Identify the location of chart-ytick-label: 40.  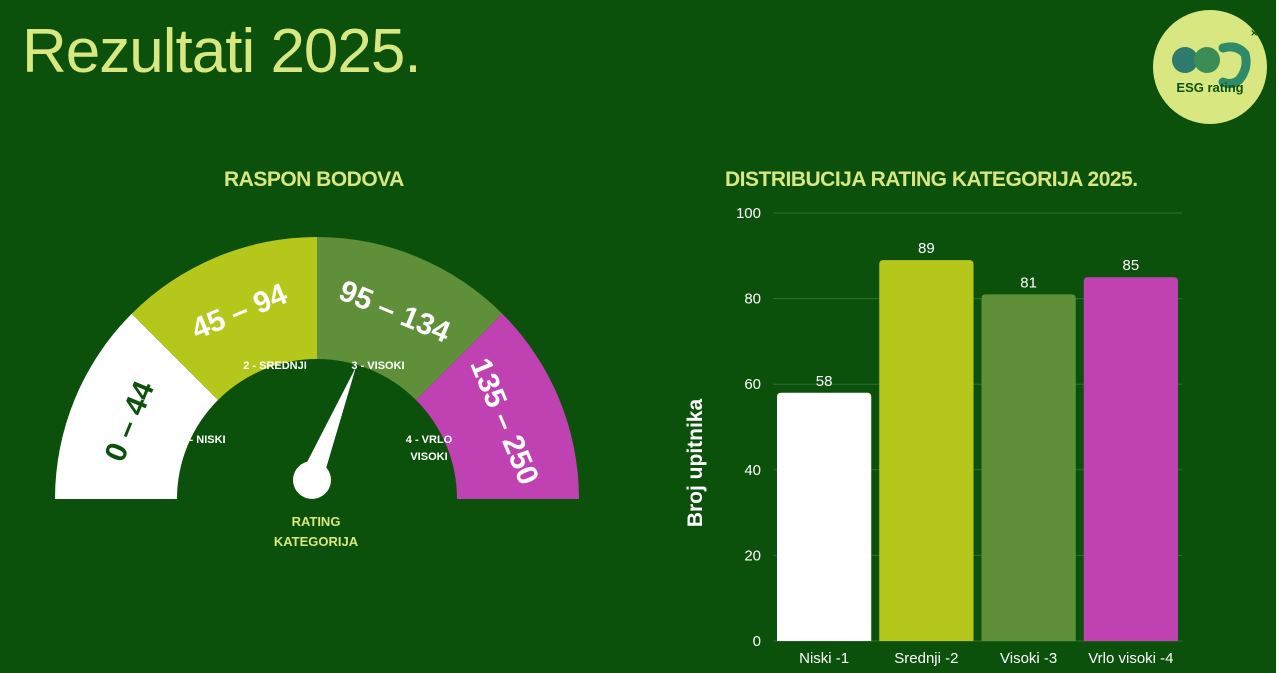
(752, 470).